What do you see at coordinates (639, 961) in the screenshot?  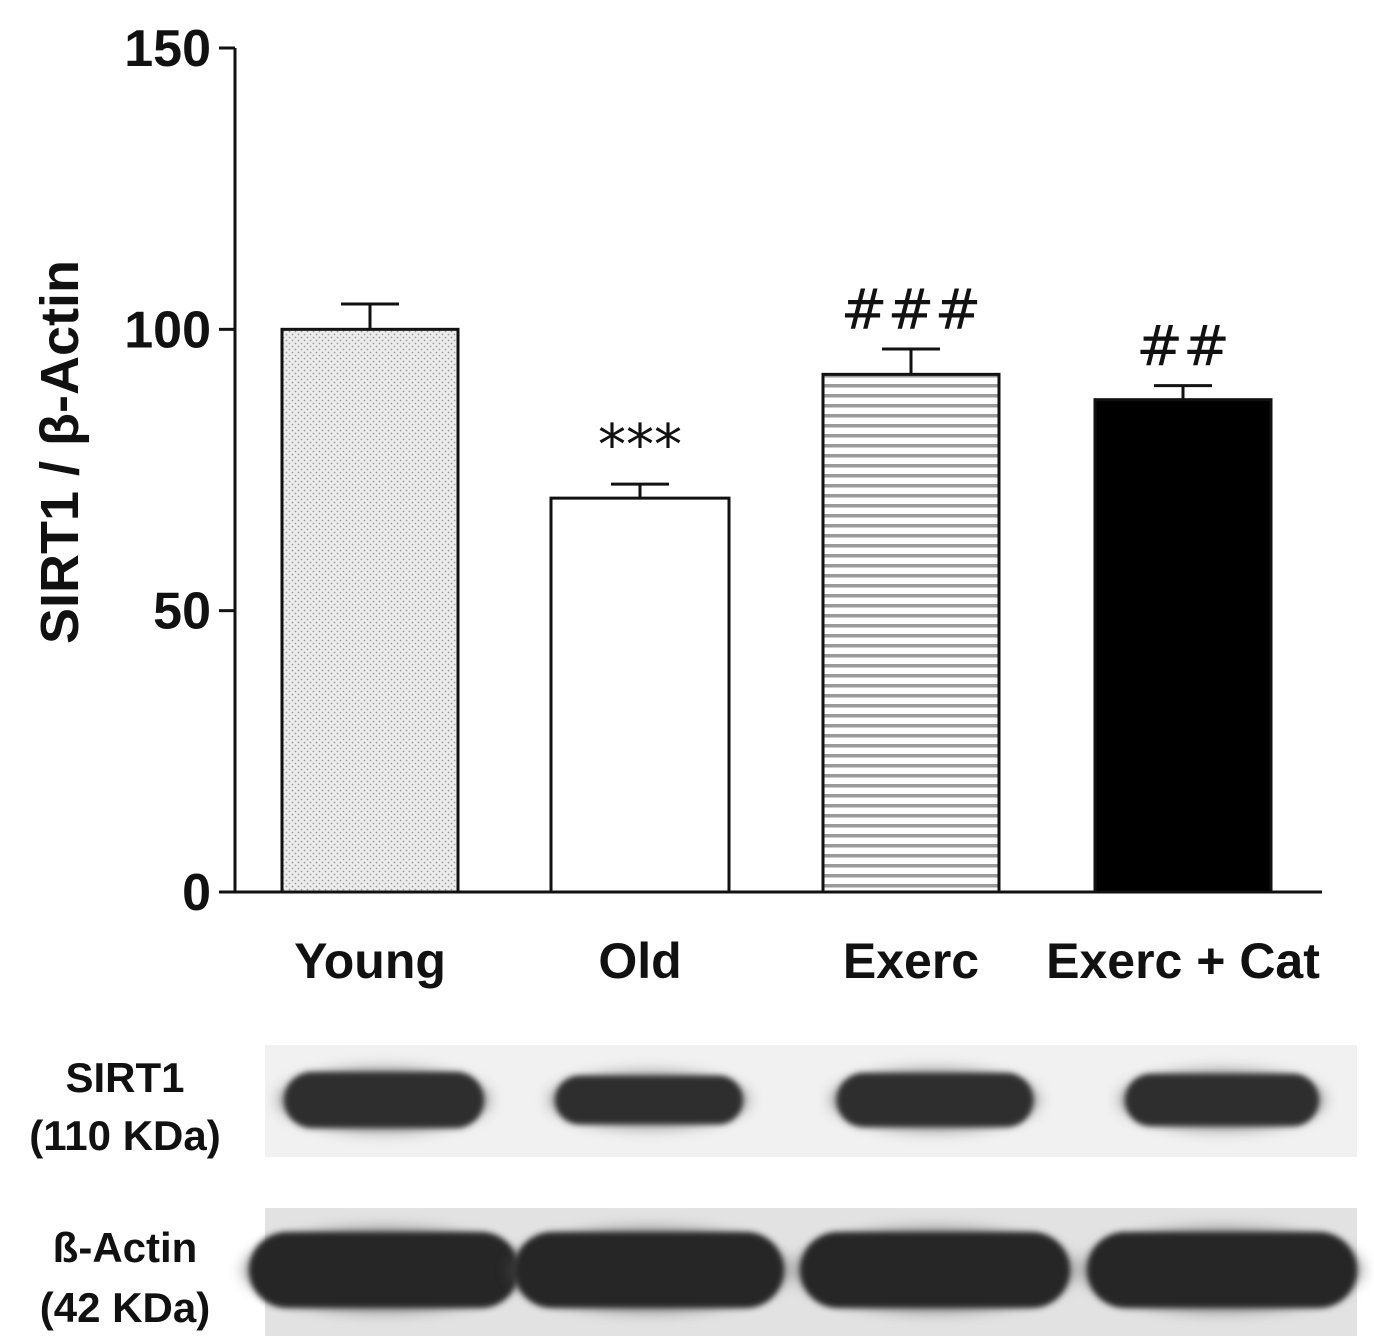 I see `category-label-1: Old` at bounding box center [639, 961].